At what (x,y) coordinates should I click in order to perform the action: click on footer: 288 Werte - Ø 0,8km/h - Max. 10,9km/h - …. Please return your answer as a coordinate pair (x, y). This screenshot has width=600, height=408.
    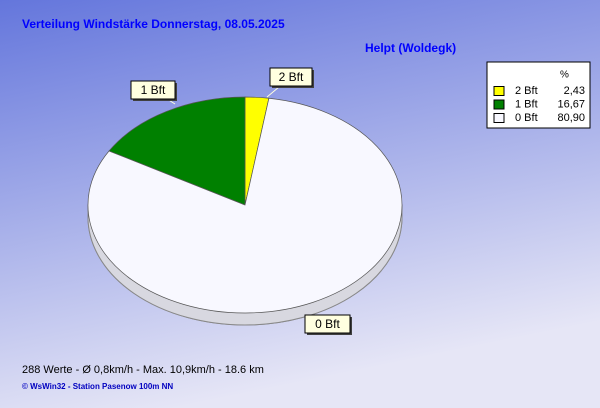
    Looking at the image, I should click on (143, 370).